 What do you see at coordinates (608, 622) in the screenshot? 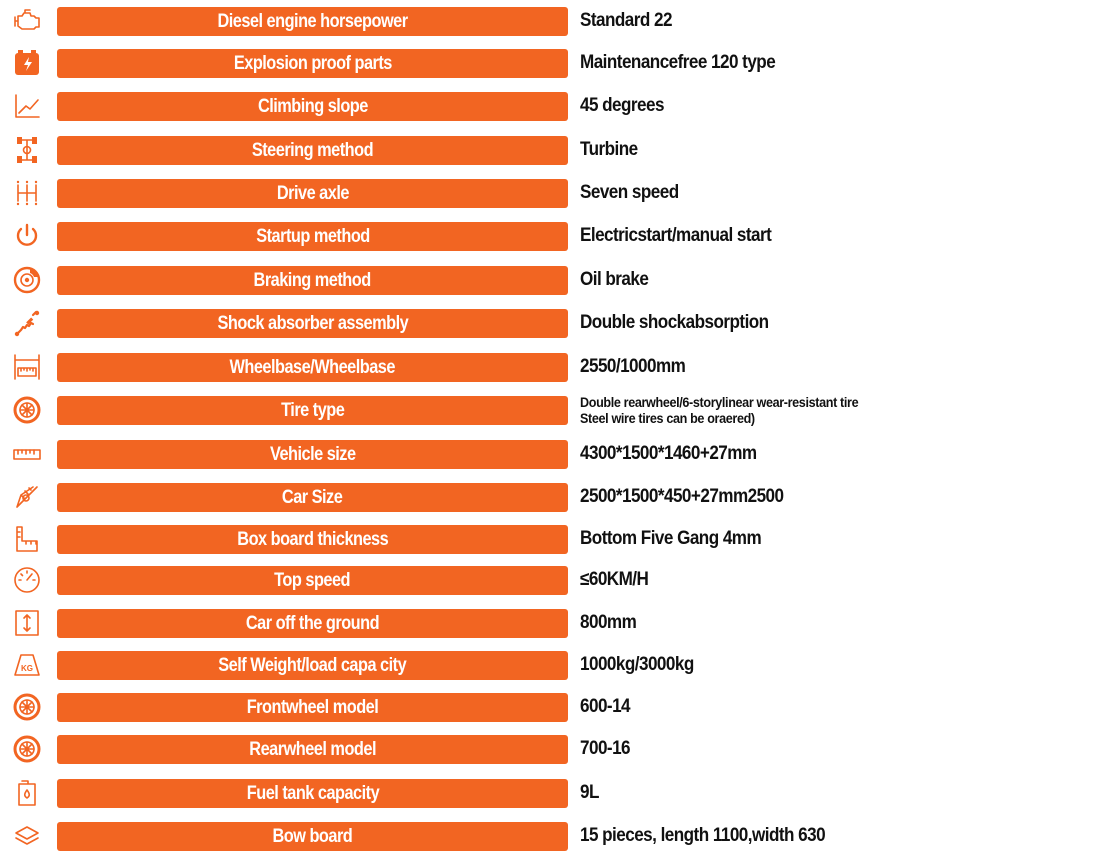
I see `spec-value: 800mm` at bounding box center [608, 622].